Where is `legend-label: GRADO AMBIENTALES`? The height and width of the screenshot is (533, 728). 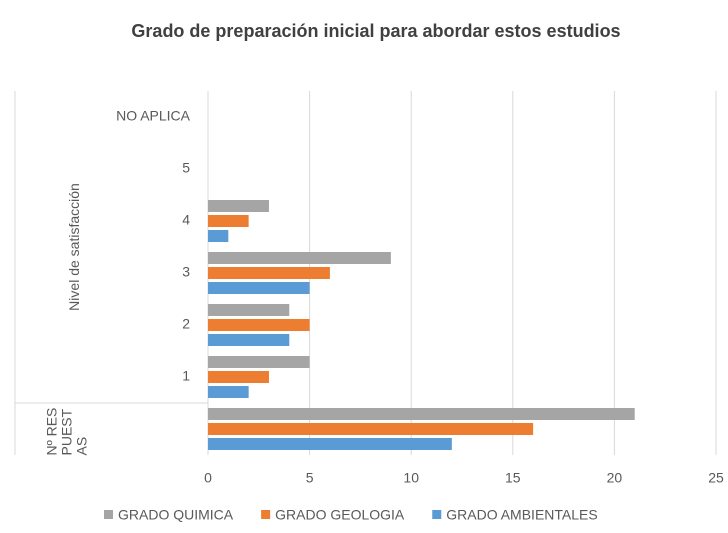
legend-label: GRADO AMBIENTALES is located at coordinates (521, 515).